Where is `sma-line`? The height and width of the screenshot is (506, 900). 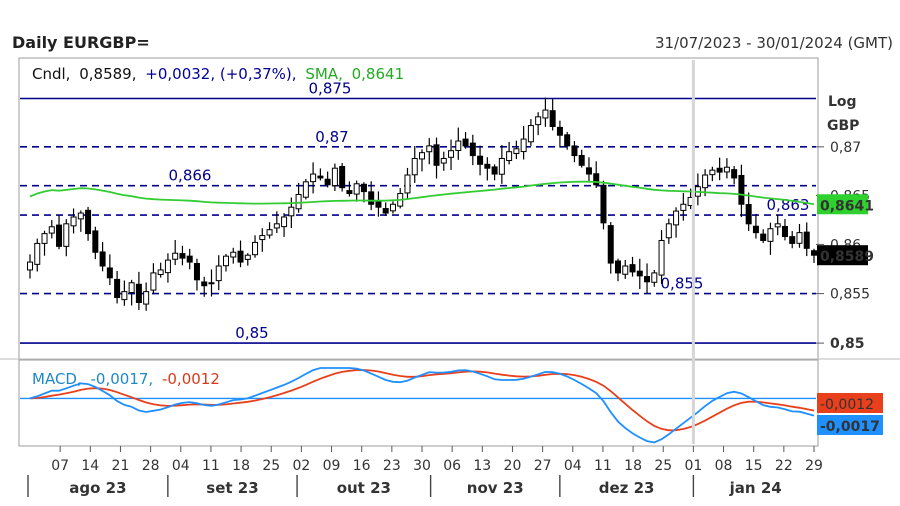 sma-line is located at coordinates (422, 193).